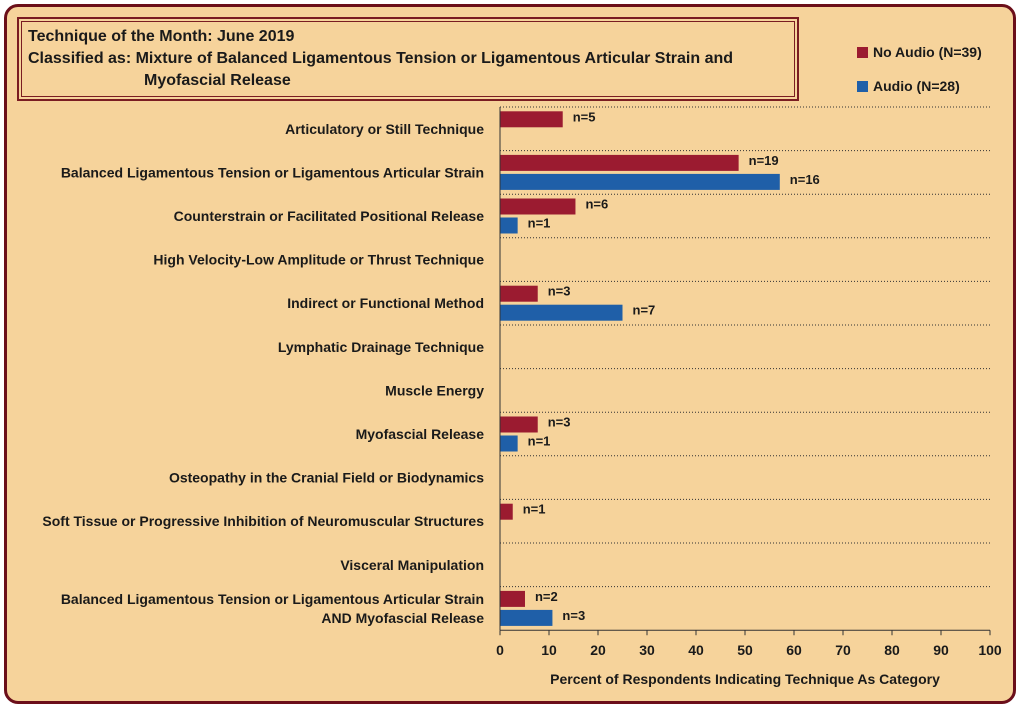 The height and width of the screenshot is (712, 1024). Describe the element at coordinates (161, 36) in the screenshot. I see `title-line-1: Technique of the Month: June 2019` at that location.